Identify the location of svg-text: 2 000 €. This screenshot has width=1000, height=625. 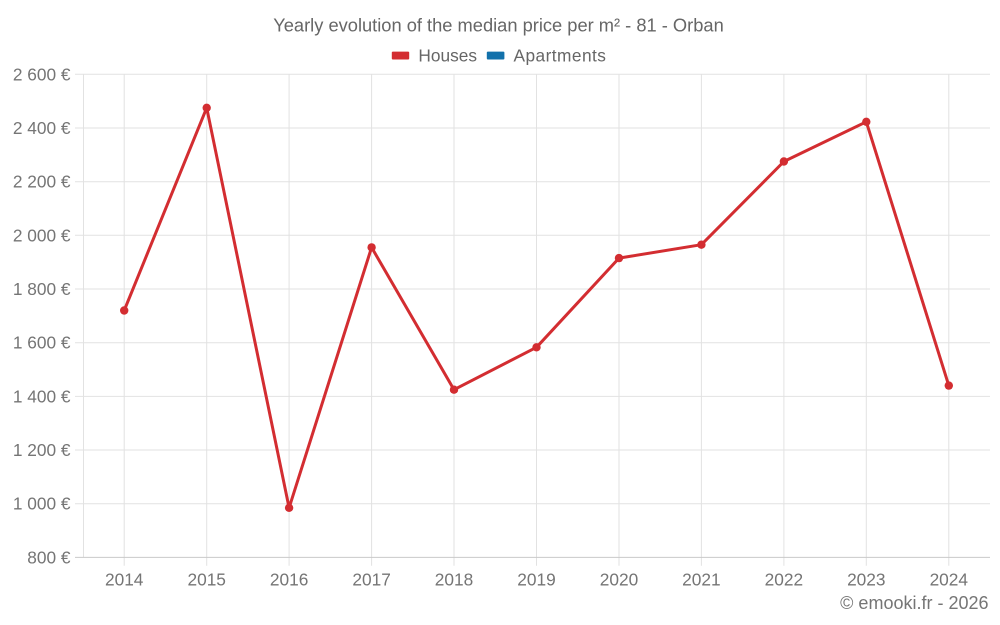
(42, 235).